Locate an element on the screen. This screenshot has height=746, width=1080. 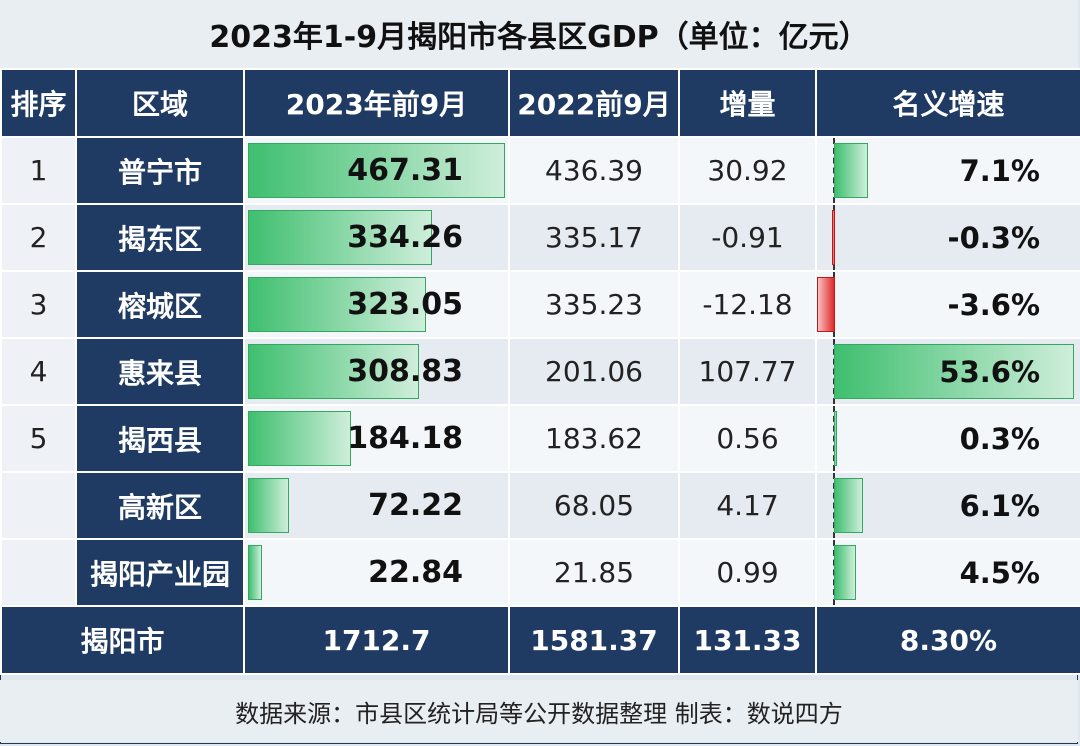
gdp-2022-cell: 68.05 is located at coordinates (594, 505).